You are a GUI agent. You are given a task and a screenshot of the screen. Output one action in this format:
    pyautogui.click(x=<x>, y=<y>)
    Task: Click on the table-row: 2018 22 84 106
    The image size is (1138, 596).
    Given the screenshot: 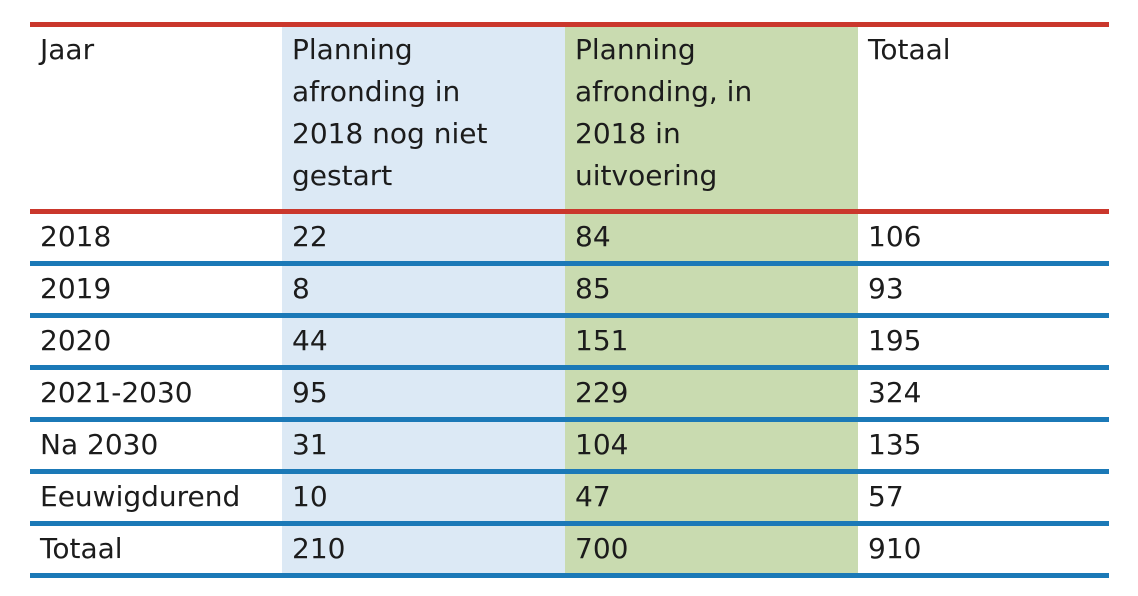 What is the action you would take?
    pyautogui.click(x=569, y=240)
    